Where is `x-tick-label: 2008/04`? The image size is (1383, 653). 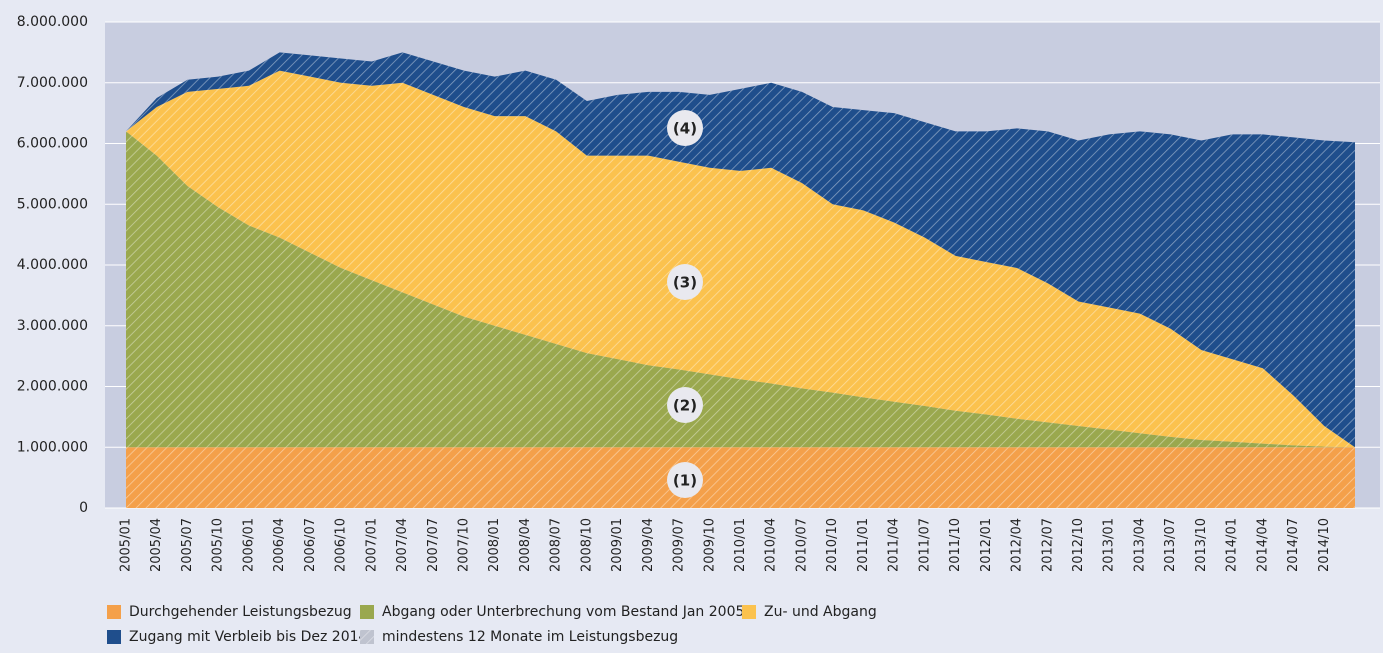 x-tick-label: 2008/04 is located at coordinates (525, 545).